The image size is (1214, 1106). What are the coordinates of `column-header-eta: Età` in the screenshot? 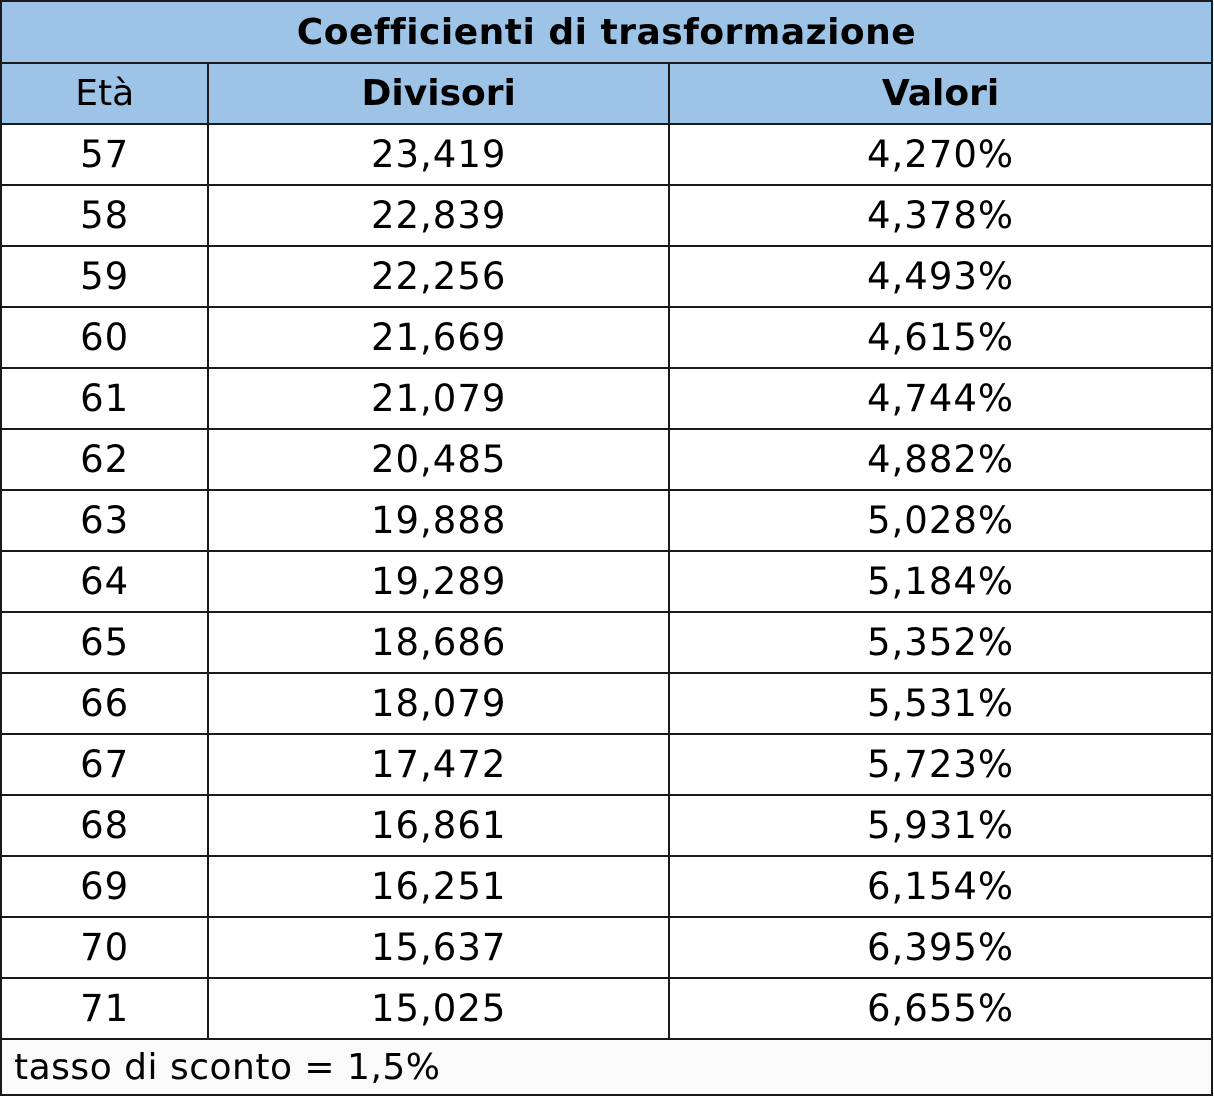 It's located at (105, 93).